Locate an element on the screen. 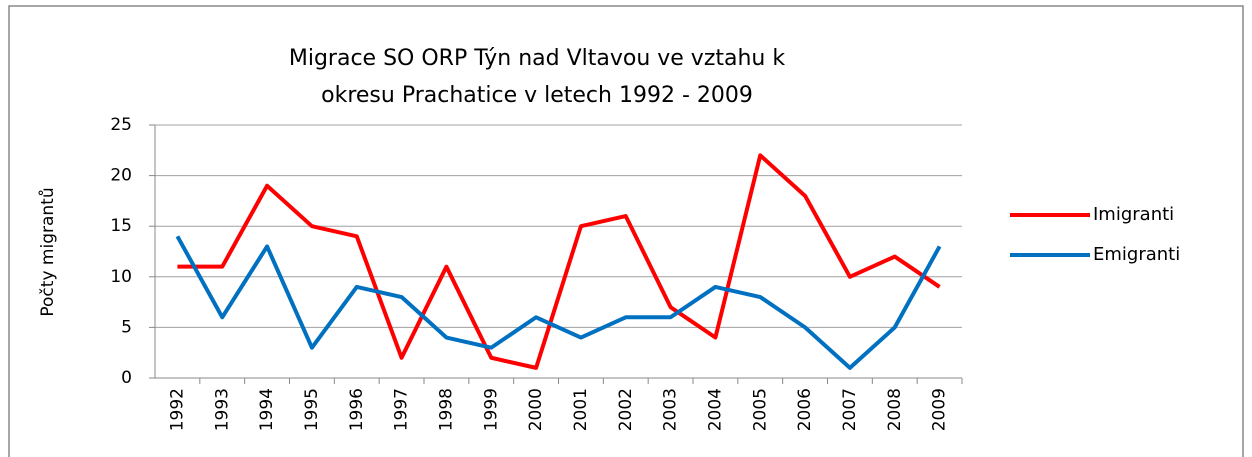  x-tick-label: 1996 is located at coordinates (357, 409).